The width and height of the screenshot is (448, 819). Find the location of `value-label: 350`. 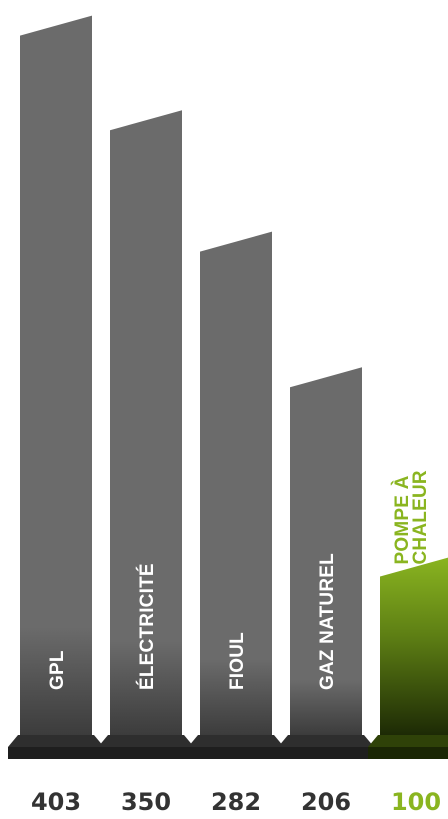

value-label: 350 is located at coordinates (146, 802).